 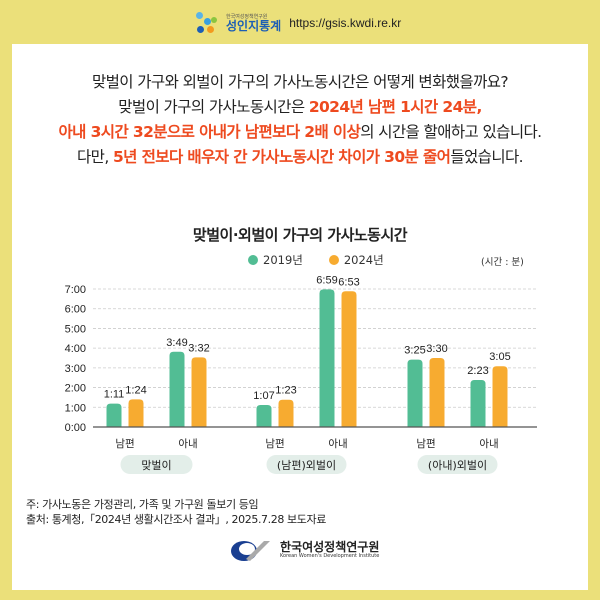 I want to click on intro-line-1: 맞벌이 가구와 외벌이 가구의 가사노동시간은 어떻게 변화했을까요?, so click(x=300, y=82).